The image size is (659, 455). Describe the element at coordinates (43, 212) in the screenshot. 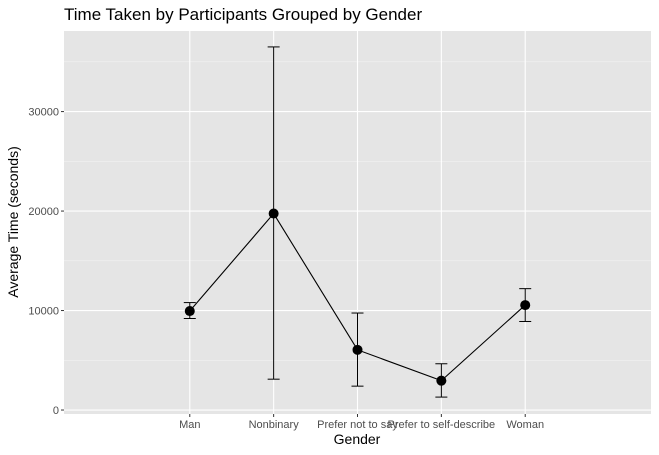

I see `y-tick-label: 20000` at that location.